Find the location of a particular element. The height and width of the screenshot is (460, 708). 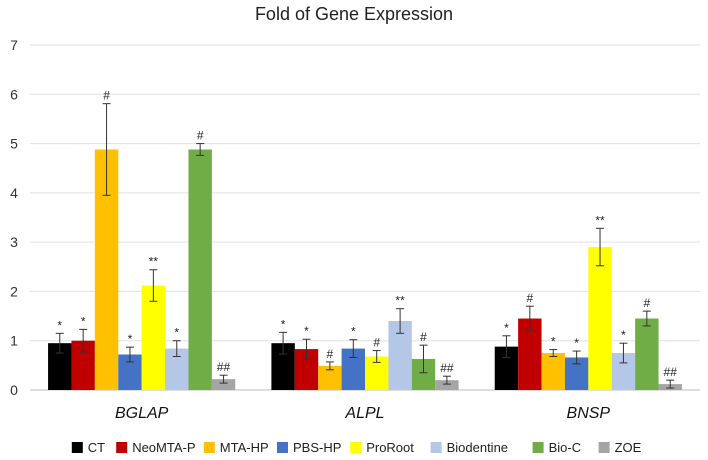

category-label: BGLAP is located at coordinates (142, 413).